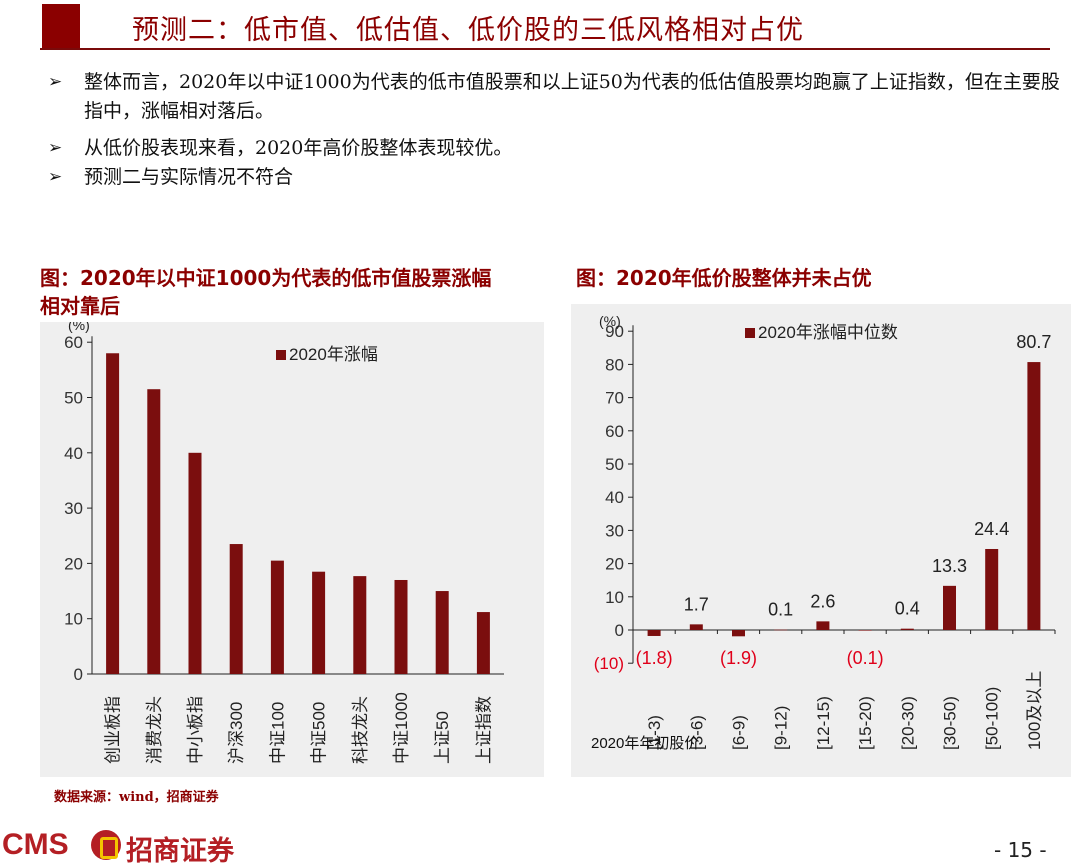  I want to click on page-number: - 15 -, so click(1020, 850).